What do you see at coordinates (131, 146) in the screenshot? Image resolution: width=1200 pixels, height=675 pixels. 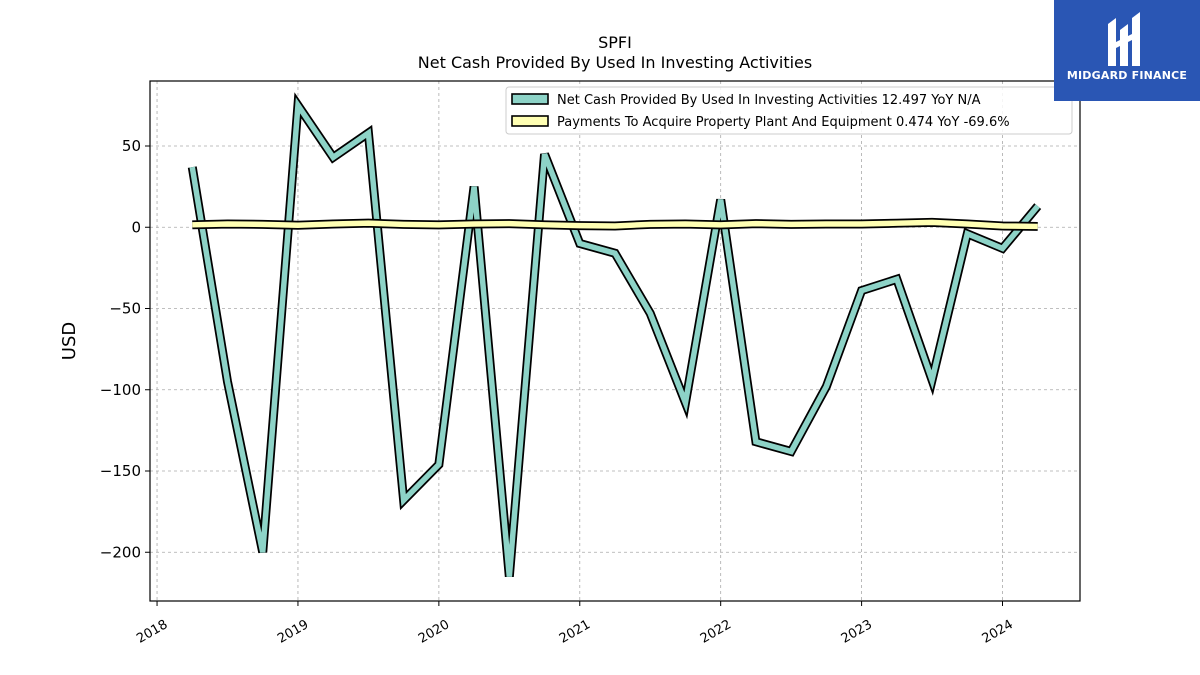 I see `y-tick-label: 50` at bounding box center [131, 146].